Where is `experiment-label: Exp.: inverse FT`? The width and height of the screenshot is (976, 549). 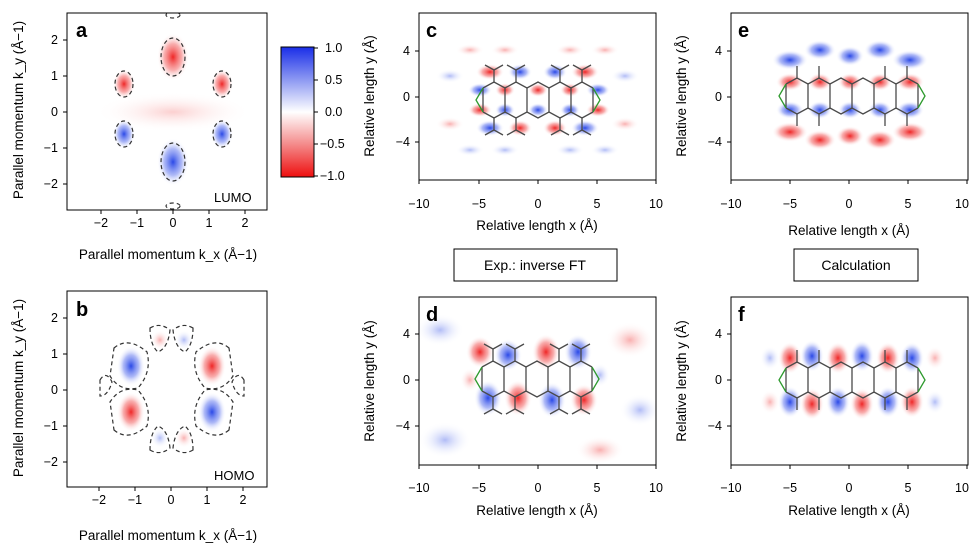 experiment-label: Exp.: inverse FT is located at coordinates (535, 265).